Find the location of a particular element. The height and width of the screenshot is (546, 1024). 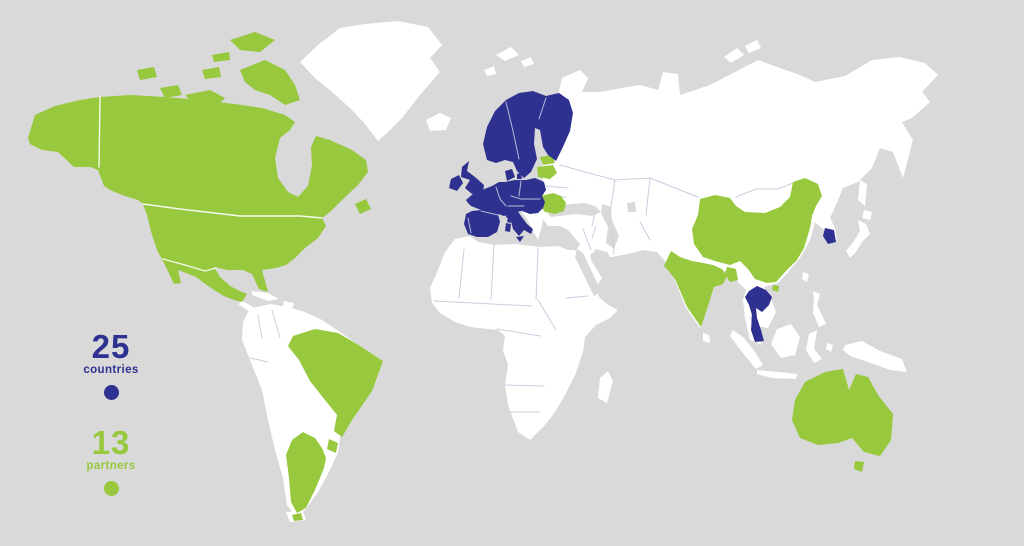

country-canada-banks-island is located at coordinates (171, 91).